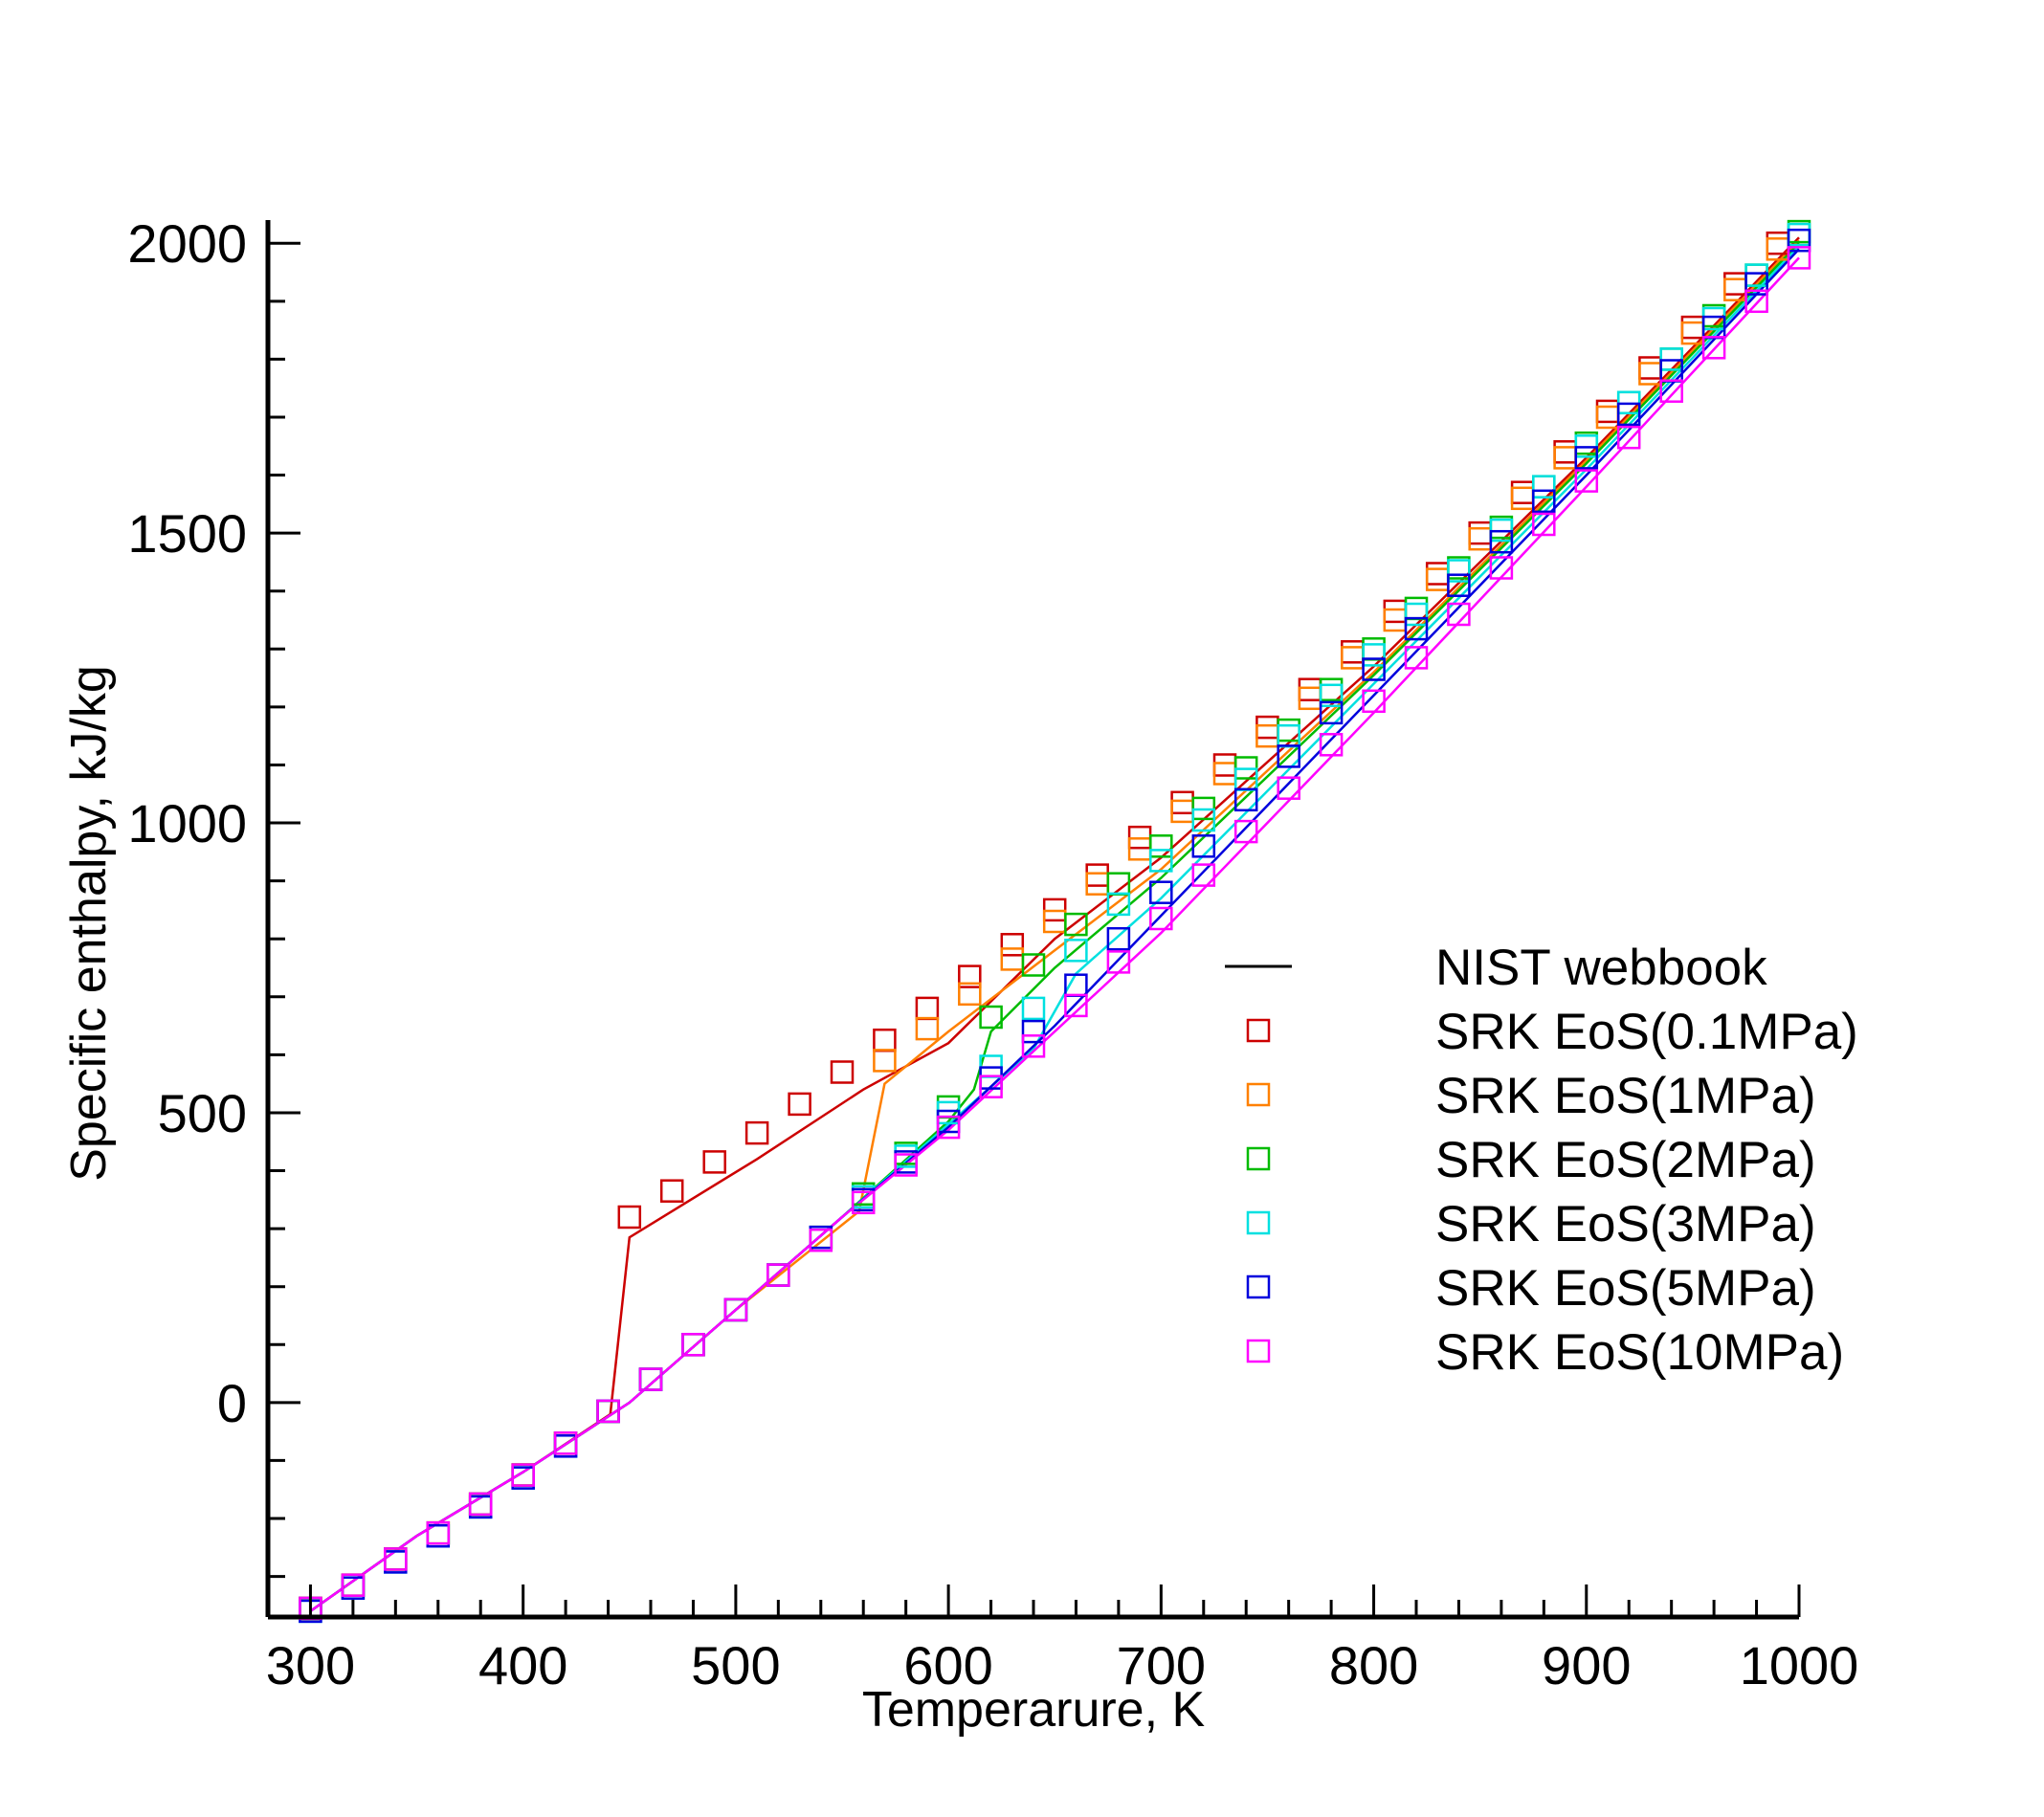 The height and width of the screenshot is (1817, 2044). Describe the element at coordinates (1646, 1032) in the screenshot. I see `legend-label: SRK EoS(0.1MPa)` at that location.